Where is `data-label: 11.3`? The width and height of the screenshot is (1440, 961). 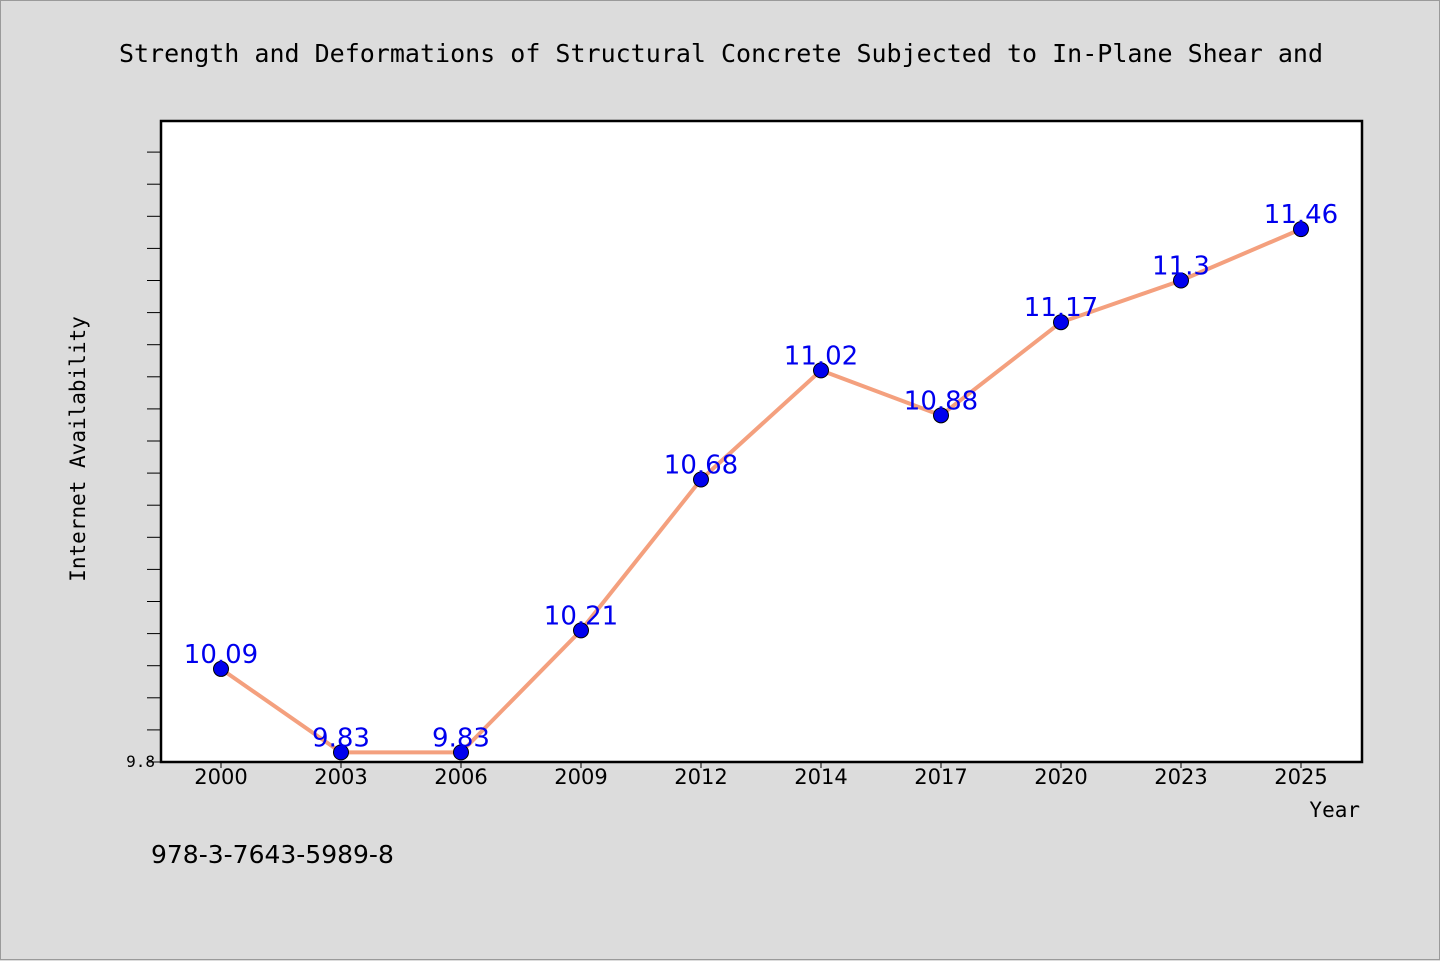
data-label: 11.3 is located at coordinates (1181, 267).